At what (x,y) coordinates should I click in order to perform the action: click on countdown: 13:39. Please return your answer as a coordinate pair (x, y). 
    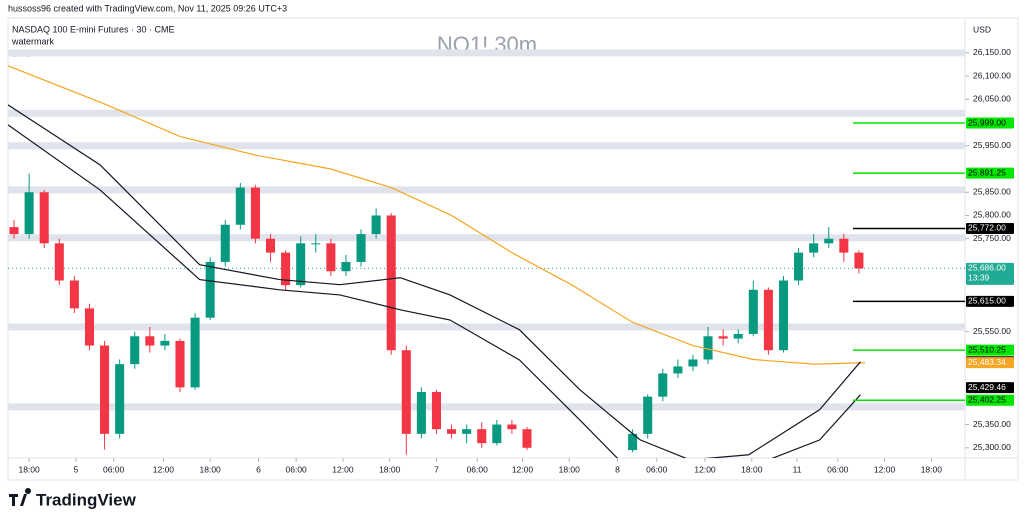
    Looking at the image, I should click on (979, 278).